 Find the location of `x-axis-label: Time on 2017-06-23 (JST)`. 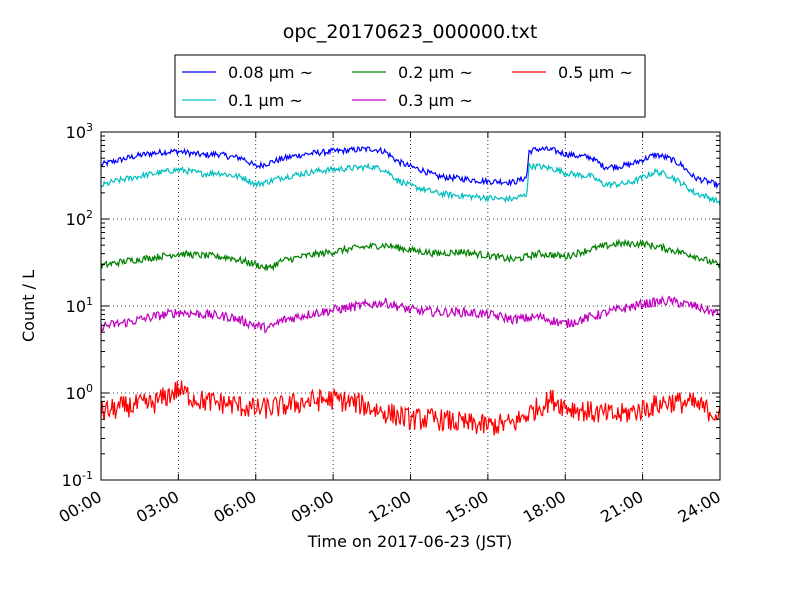

x-axis-label: Time on 2017-06-23 (JST) is located at coordinates (409, 541).